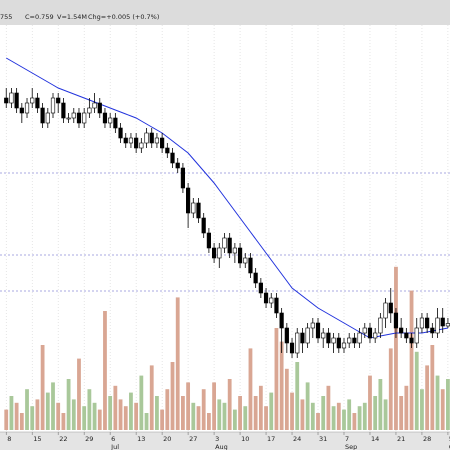  I want to click on month-label: Sep, so click(351, 446).